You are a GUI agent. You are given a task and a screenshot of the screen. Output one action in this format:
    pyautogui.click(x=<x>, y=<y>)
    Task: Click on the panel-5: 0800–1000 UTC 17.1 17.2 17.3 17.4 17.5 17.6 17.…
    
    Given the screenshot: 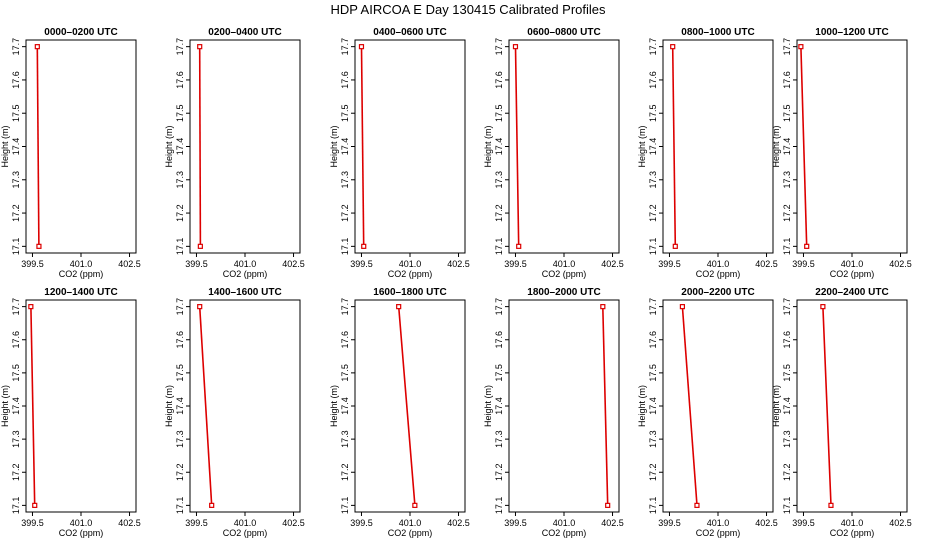 What is the action you would take?
    pyautogui.click(x=707, y=153)
    